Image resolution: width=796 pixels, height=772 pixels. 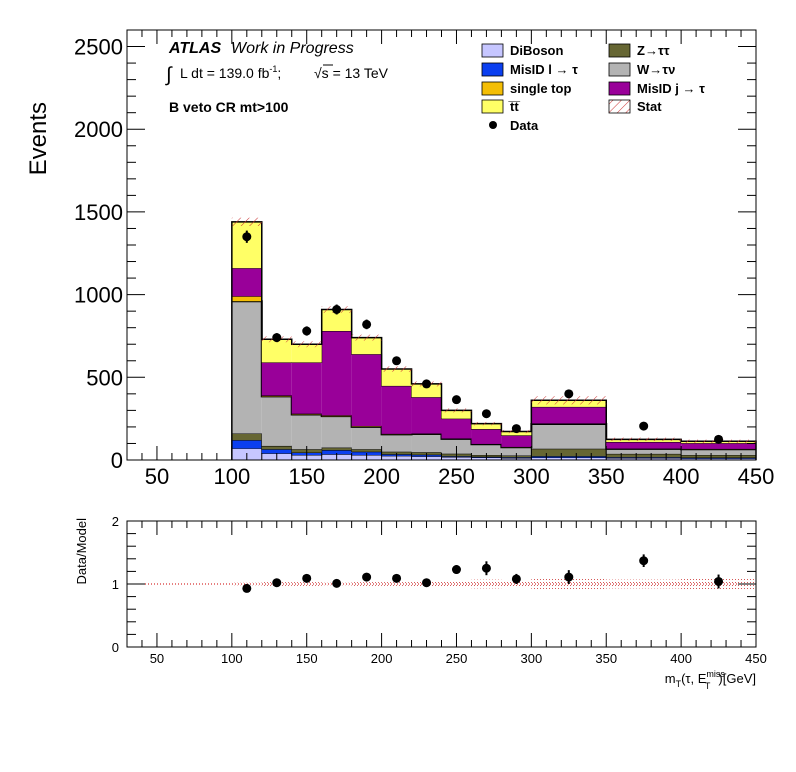 I want to click on region-label: B veto CR mt>100, so click(x=229, y=107).